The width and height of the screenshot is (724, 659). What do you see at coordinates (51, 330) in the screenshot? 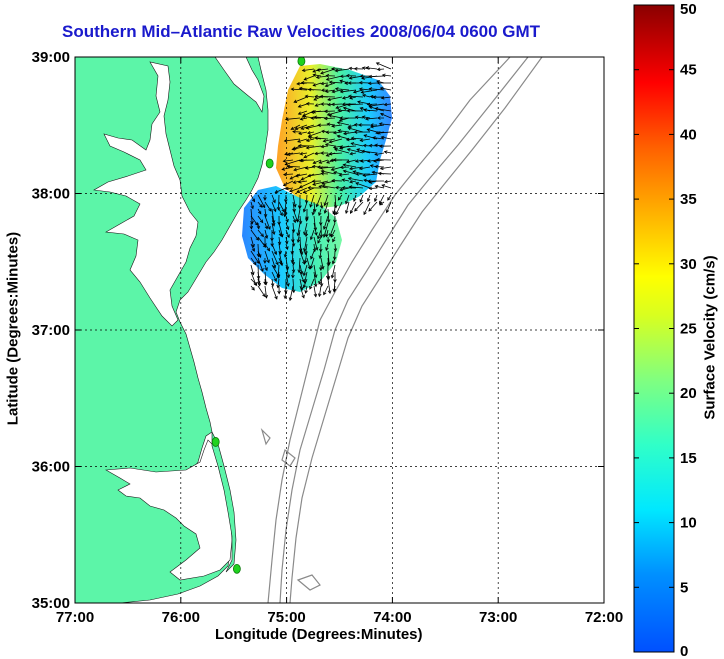
I see `y-tick-label: 37:00` at bounding box center [51, 330].